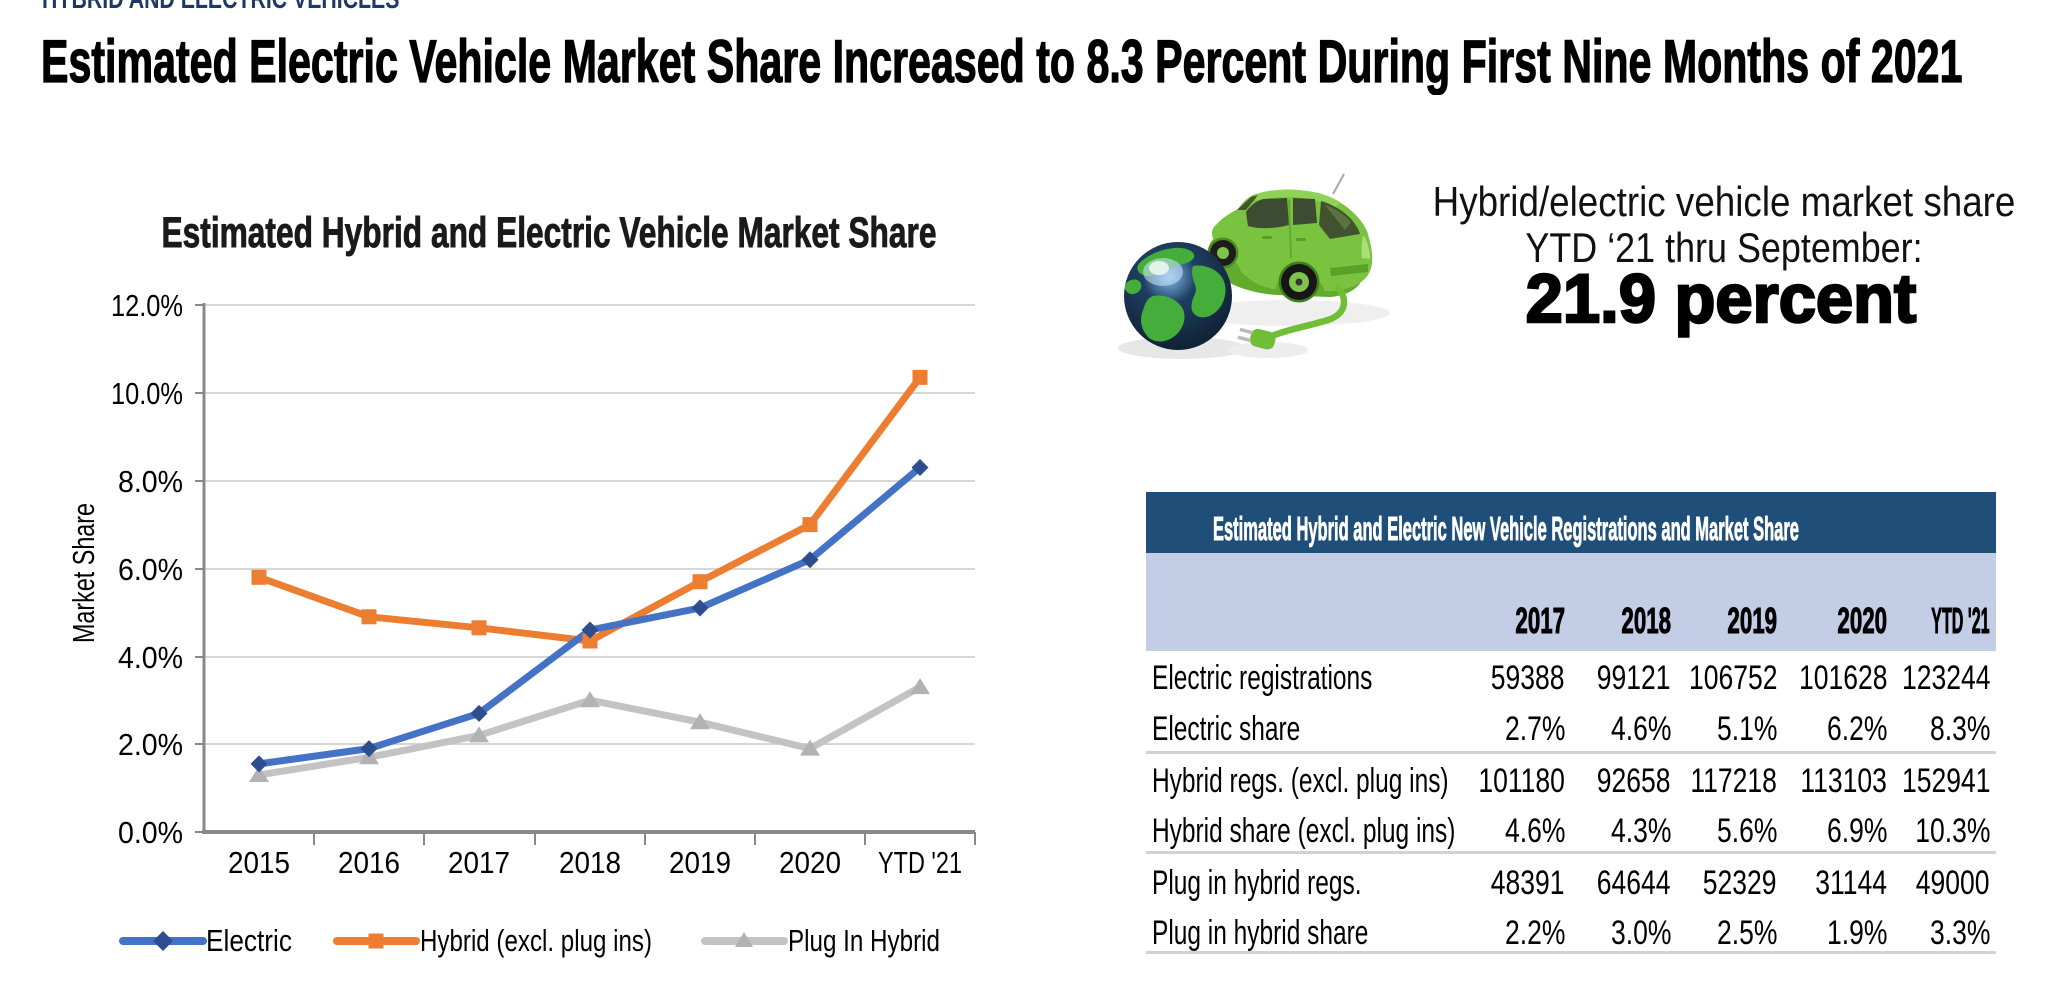  I want to click on svg-text: Plug In Hybrid, so click(864, 940).